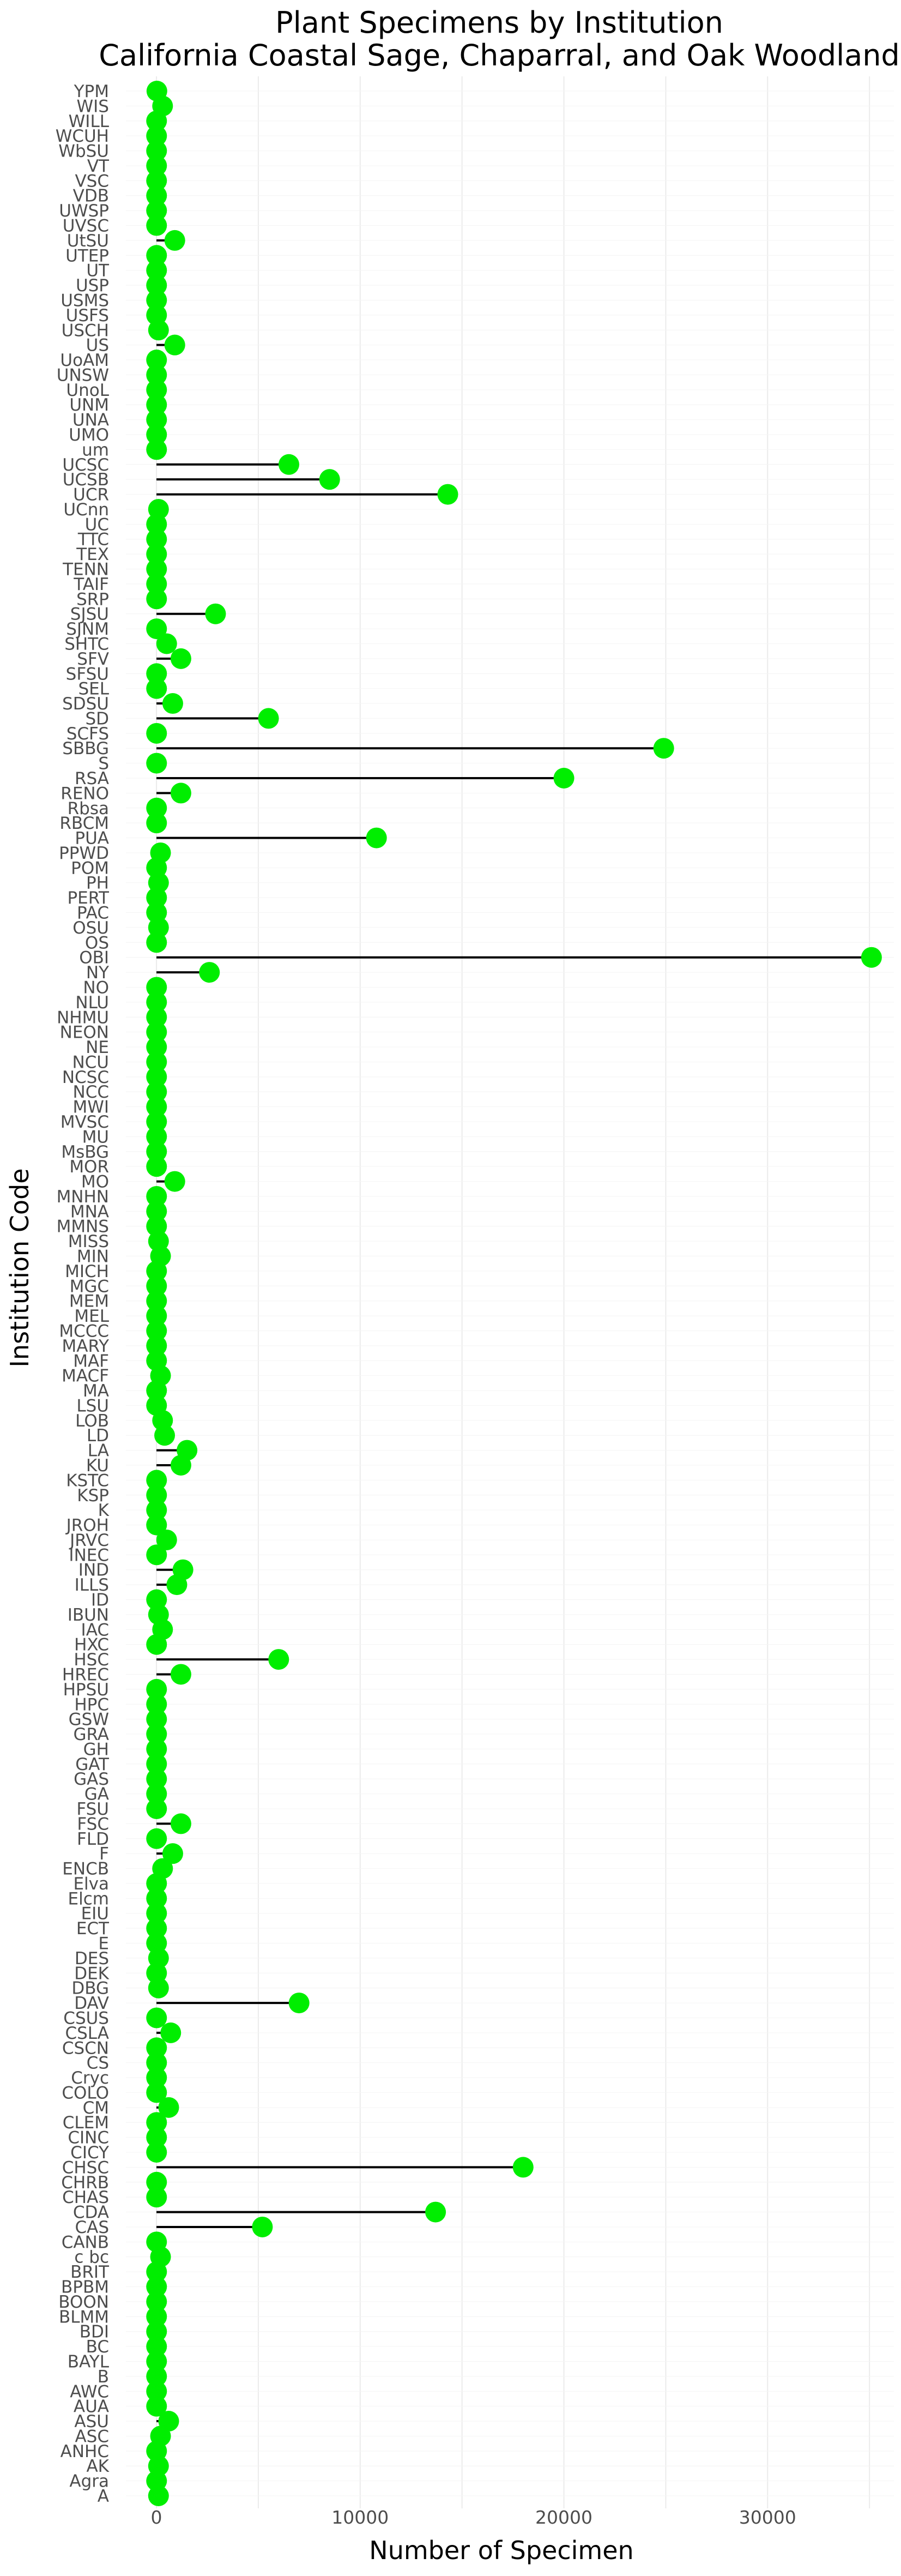 The width and height of the screenshot is (901, 2576). Describe the element at coordinates (157, 1555) in the screenshot. I see `point-INEC` at that location.